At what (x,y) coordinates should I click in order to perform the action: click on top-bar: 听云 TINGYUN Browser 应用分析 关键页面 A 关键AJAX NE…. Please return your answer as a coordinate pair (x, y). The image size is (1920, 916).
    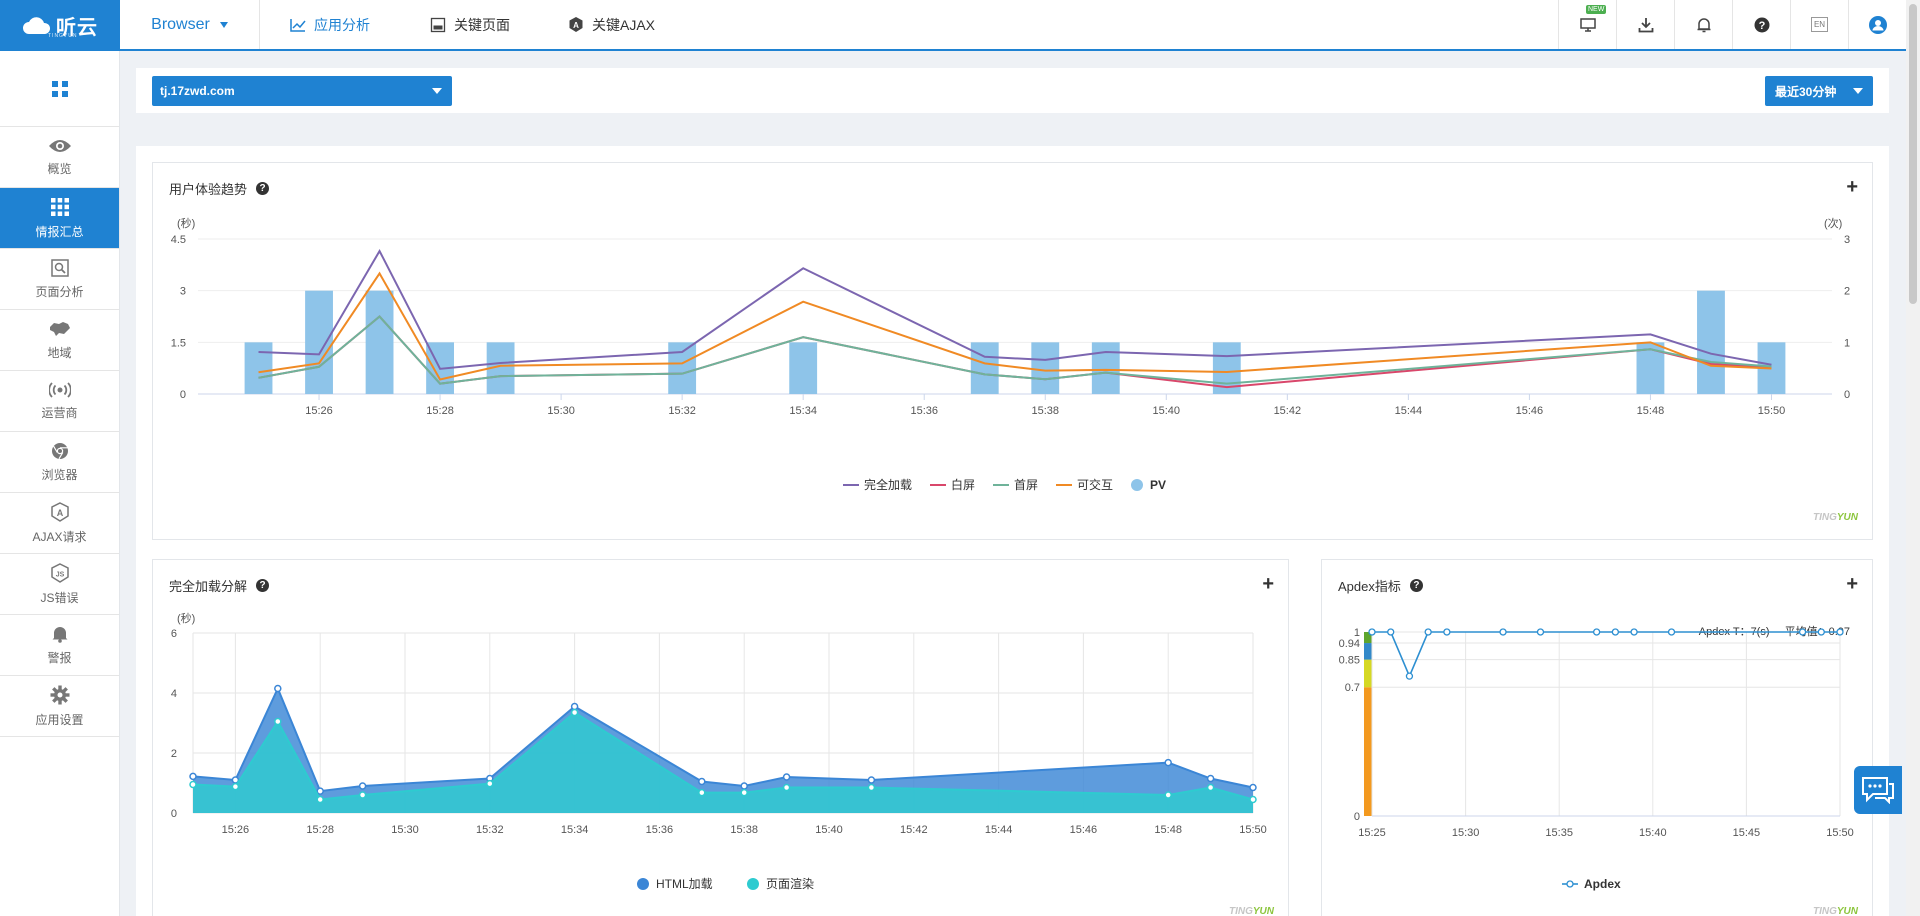
    Looking at the image, I should click on (960, 25).